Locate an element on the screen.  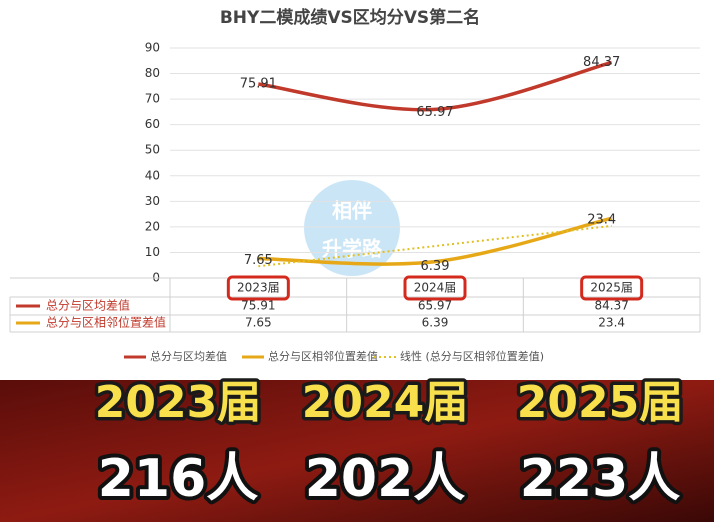
y-tick-label: 90 is located at coordinates (152, 48).